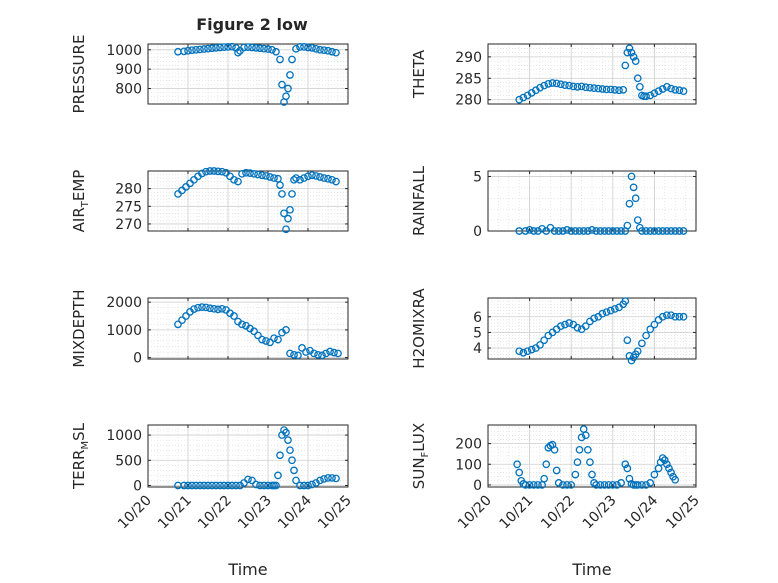  Describe the element at coordinates (128, 70) in the screenshot. I see `y-tick-label: 900` at that location.